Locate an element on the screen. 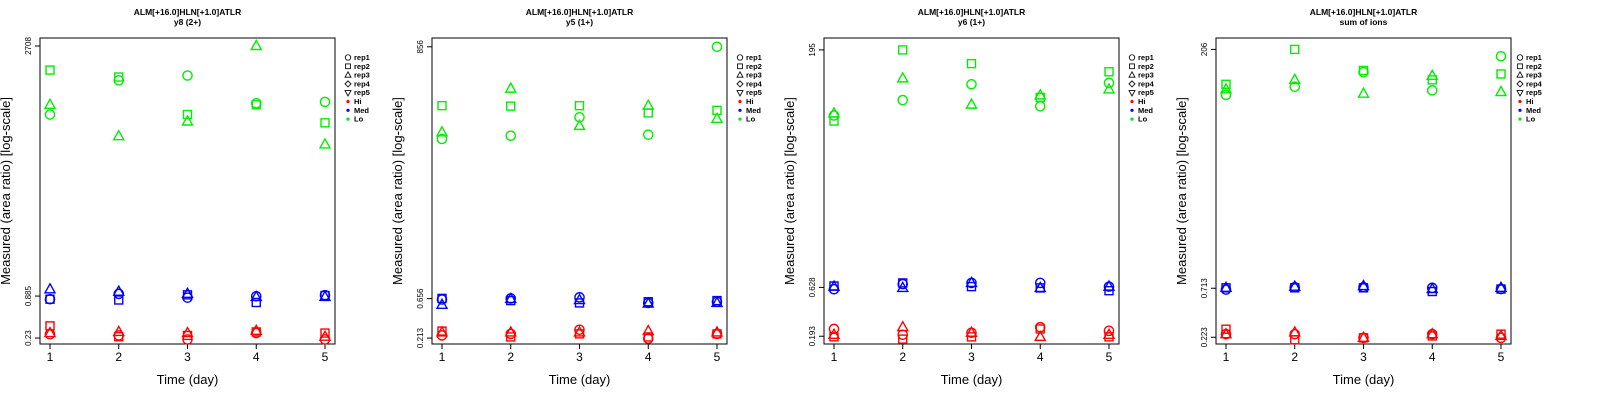  y-tick-label: 206 is located at coordinates (1204, 49).